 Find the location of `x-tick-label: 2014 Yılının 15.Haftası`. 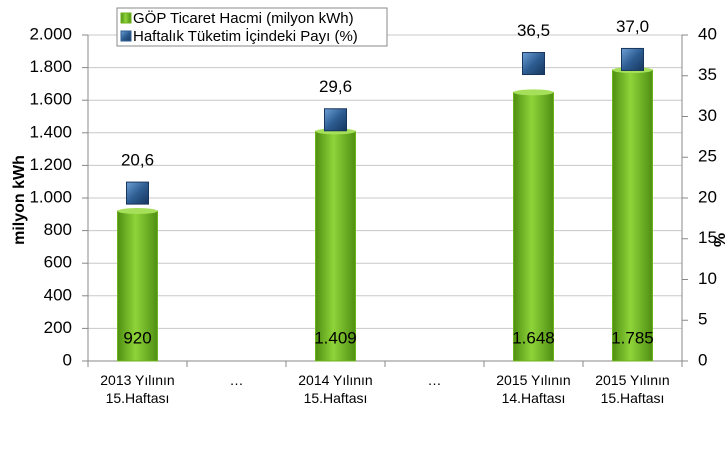

x-tick-label: 2014 Yılının 15.Haftası is located at coordinates (335, 389).